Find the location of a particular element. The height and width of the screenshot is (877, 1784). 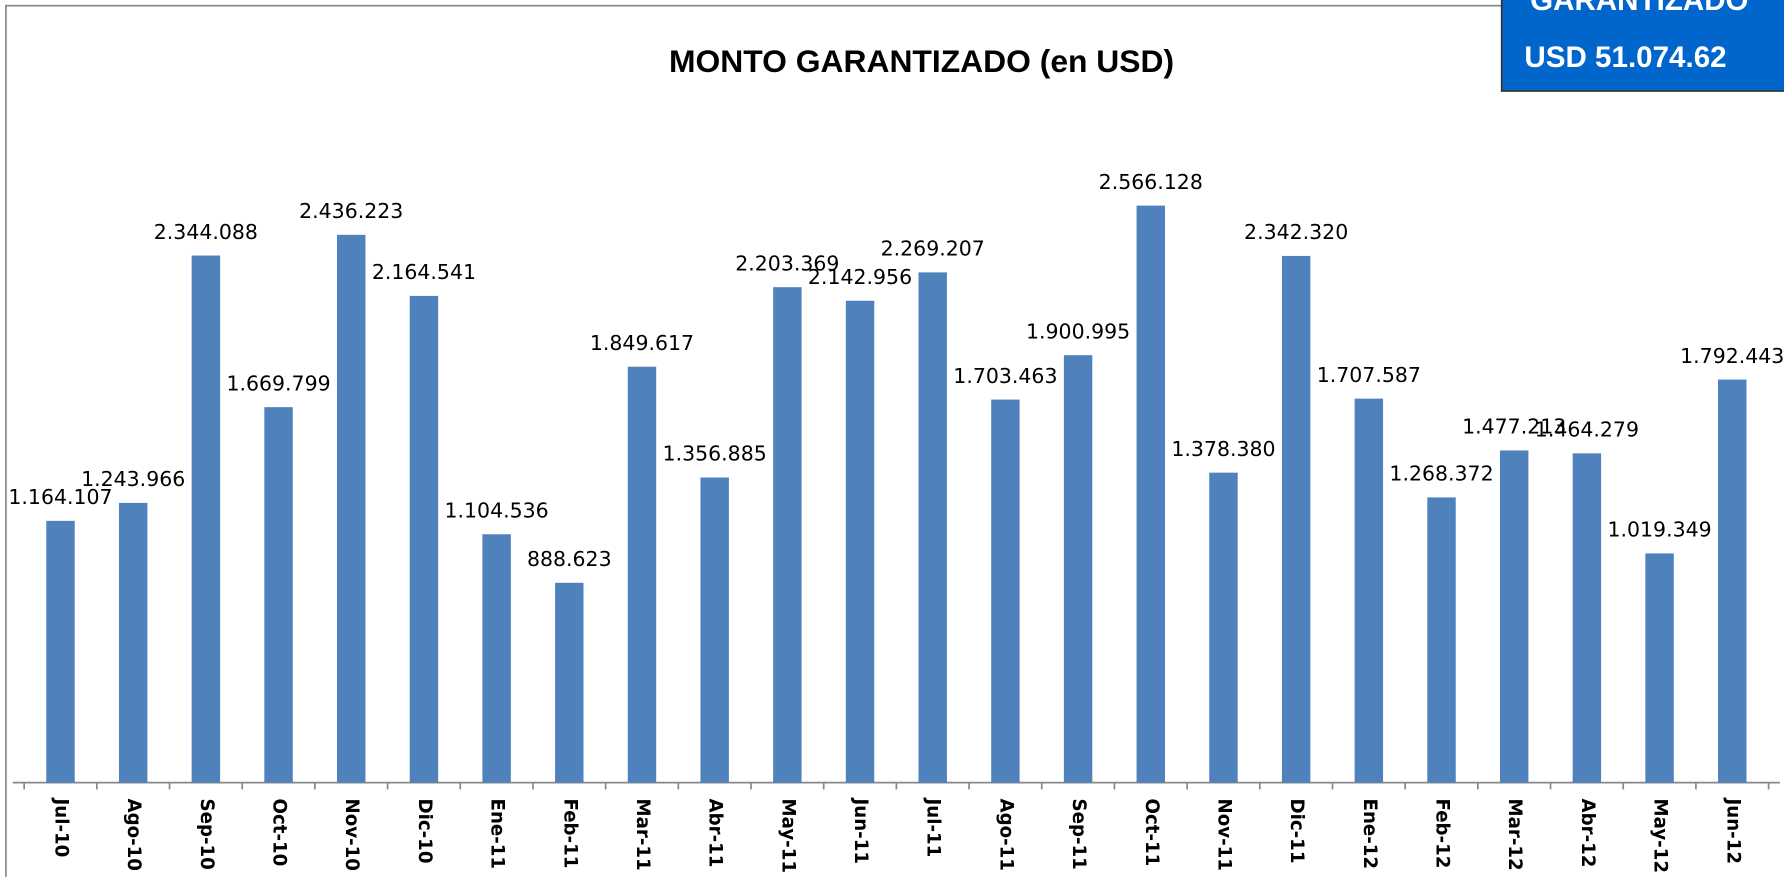

value-label: 888.623 is located at coordinates (569, 559).